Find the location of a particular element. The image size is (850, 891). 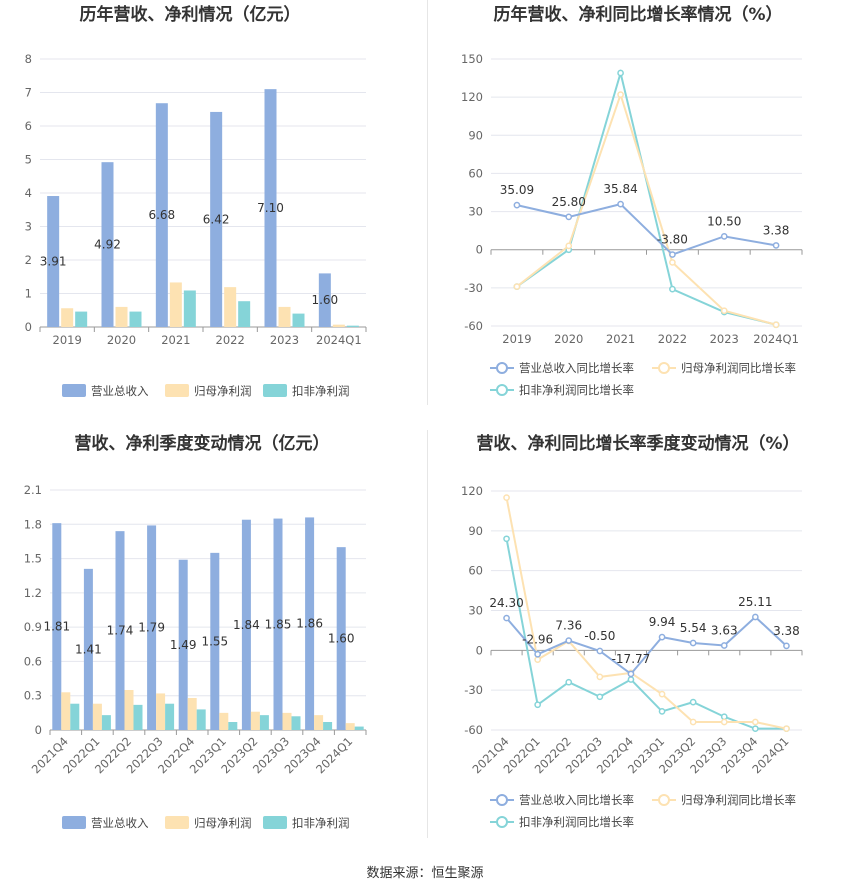

y-tick-label: 7 is located at coordinates (28, 93).